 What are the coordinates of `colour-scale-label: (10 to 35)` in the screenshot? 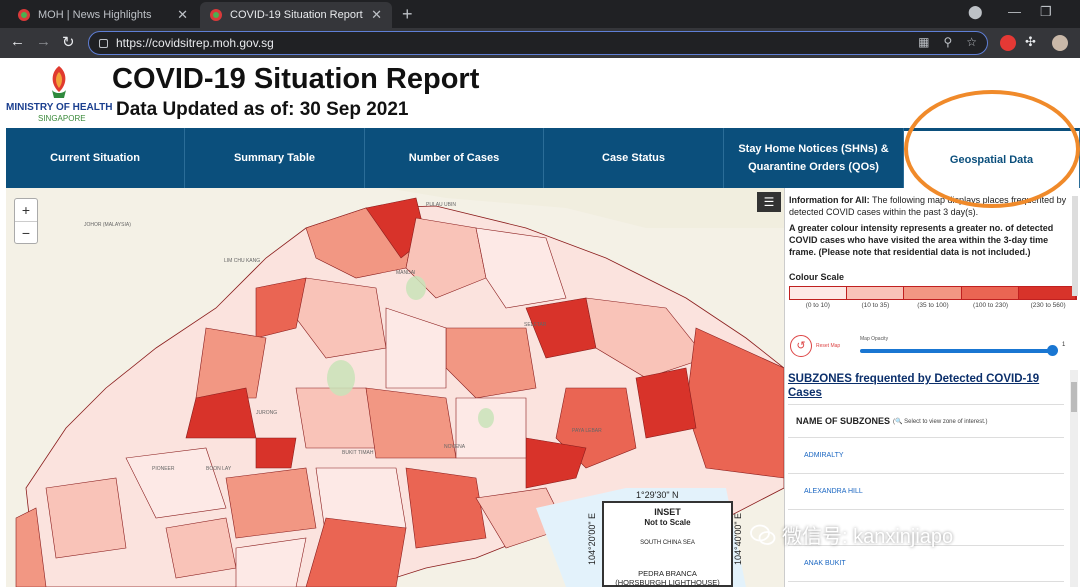 It's located at (875, 305).